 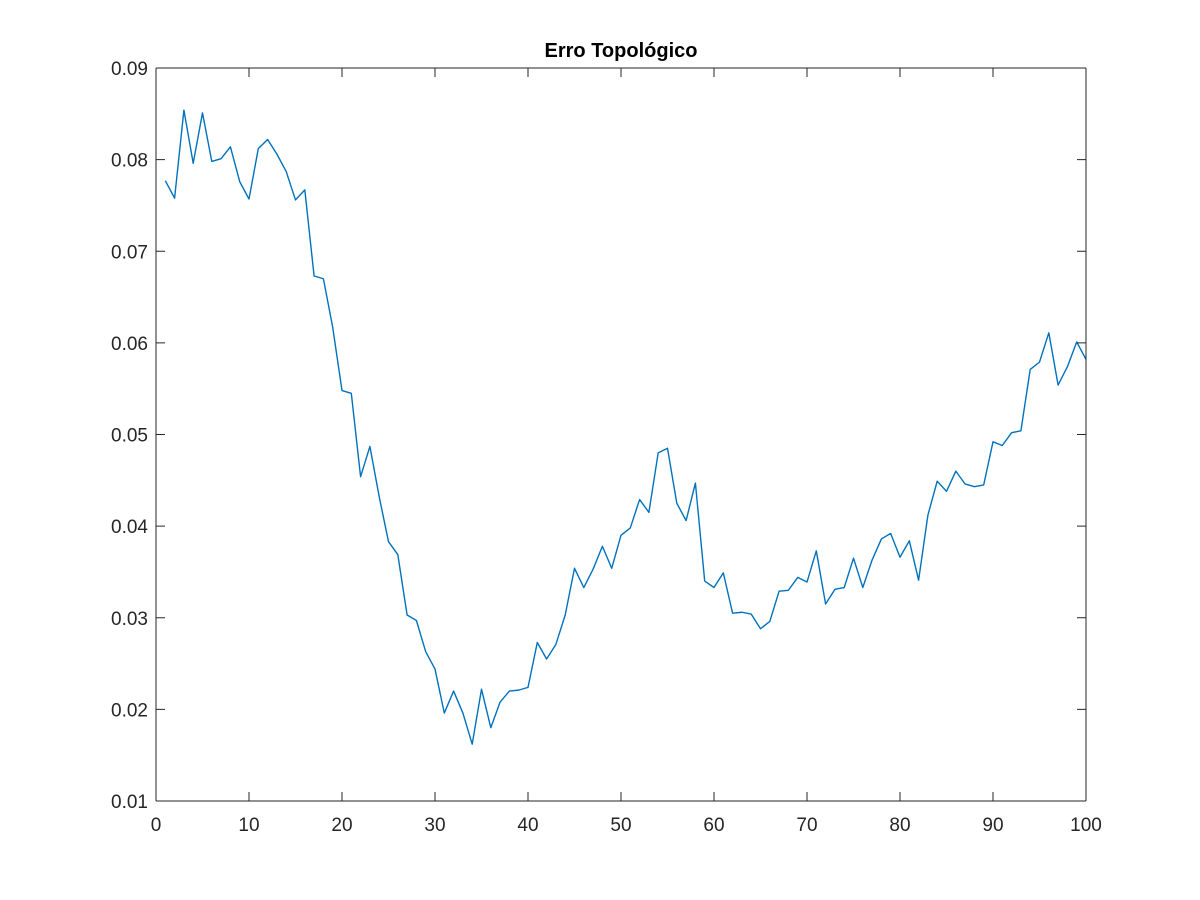 I want to click on chart-title: Erro Topológico, so click(x=621, y=51).